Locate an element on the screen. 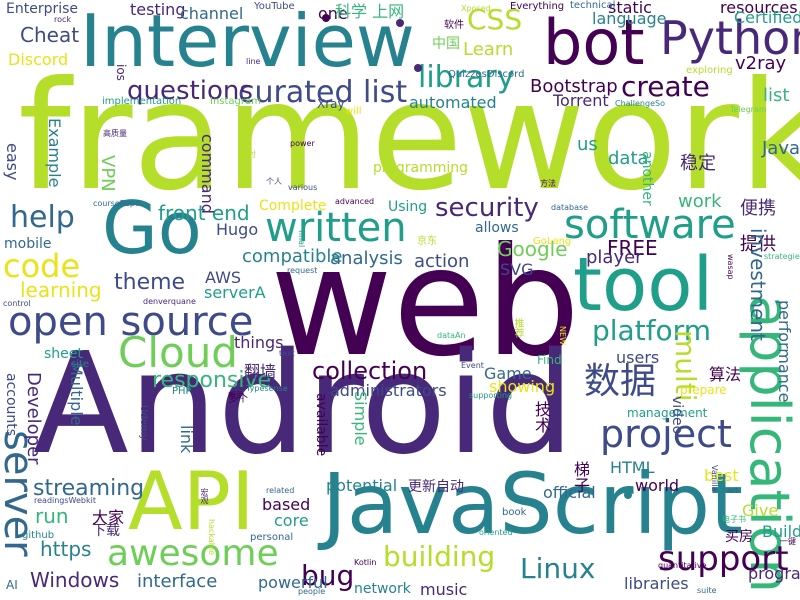 The image size is (800, 600). word-request: request is located at coordinates (302, 270).